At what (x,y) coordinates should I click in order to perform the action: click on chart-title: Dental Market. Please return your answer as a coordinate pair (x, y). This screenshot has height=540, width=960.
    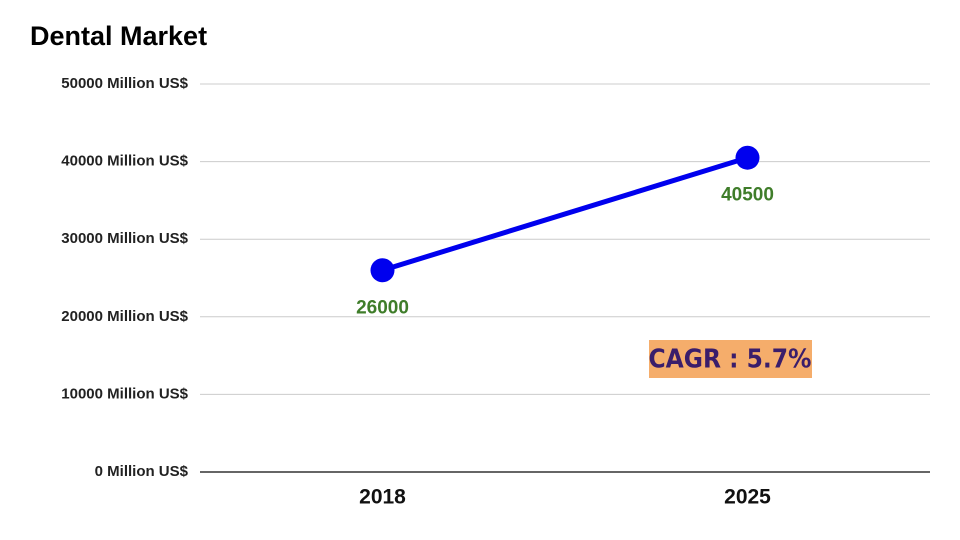
    Looking at the image, I should click on (118, 36).